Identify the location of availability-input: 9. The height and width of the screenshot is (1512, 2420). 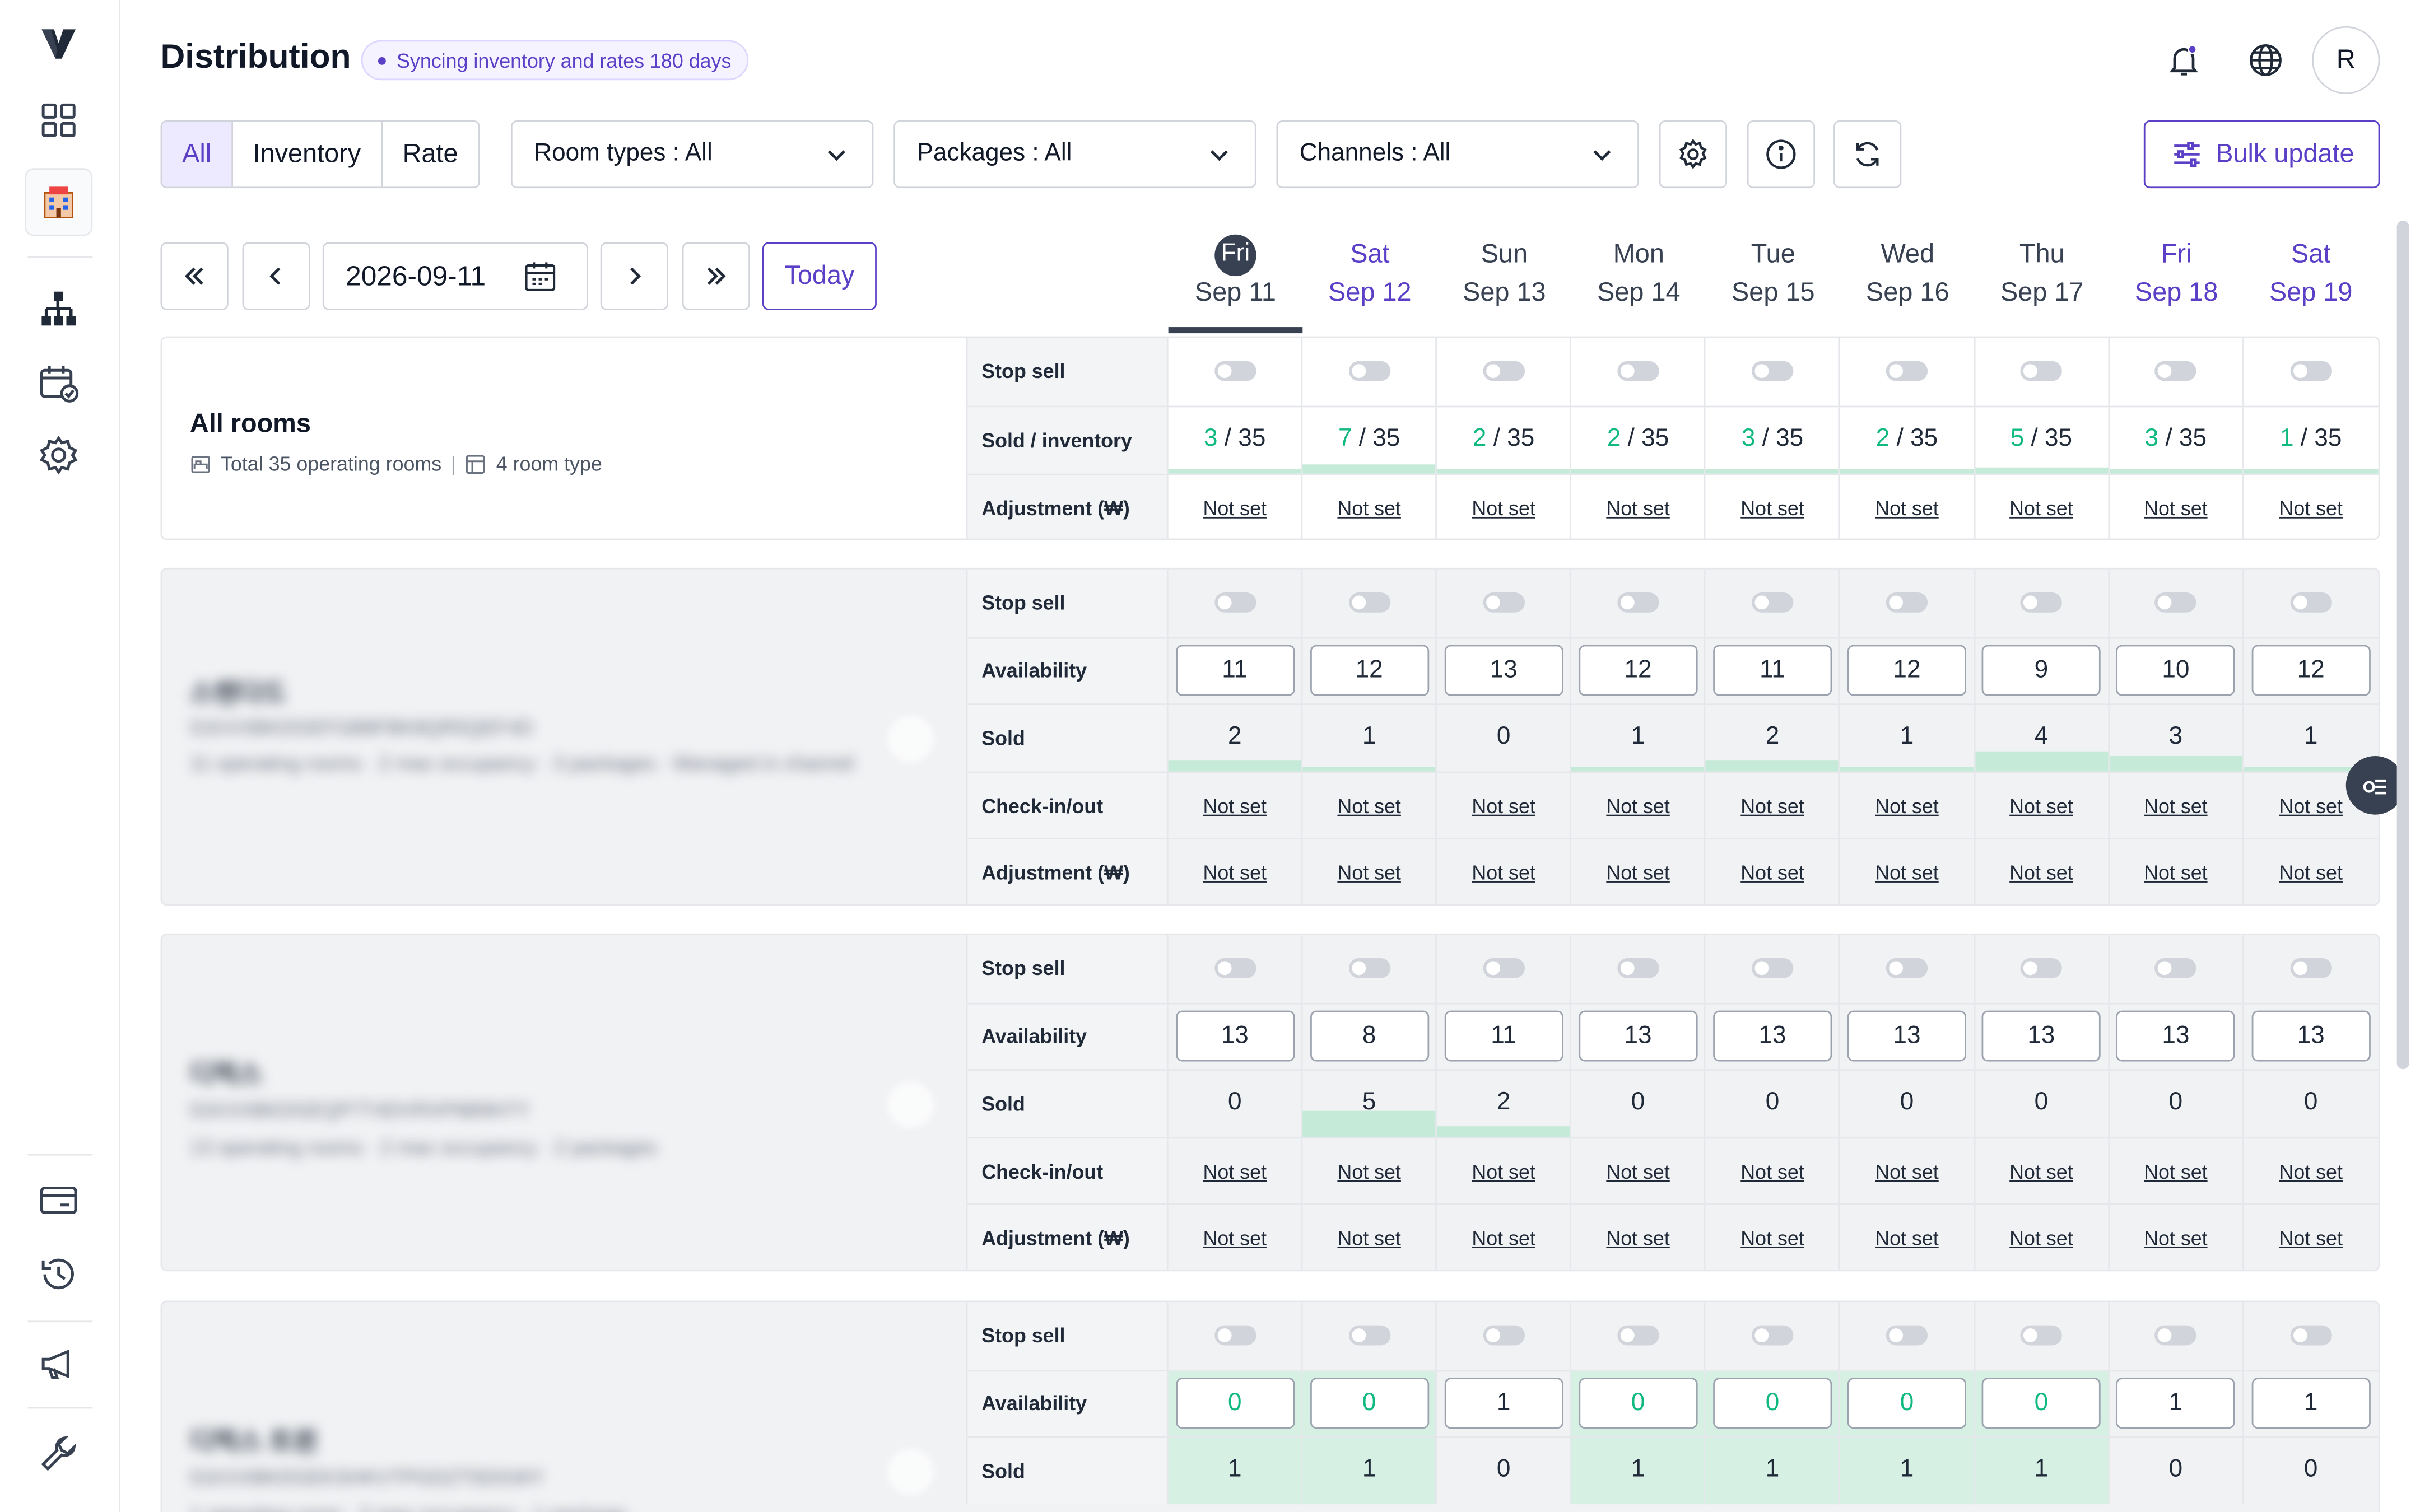
(2041, 671).